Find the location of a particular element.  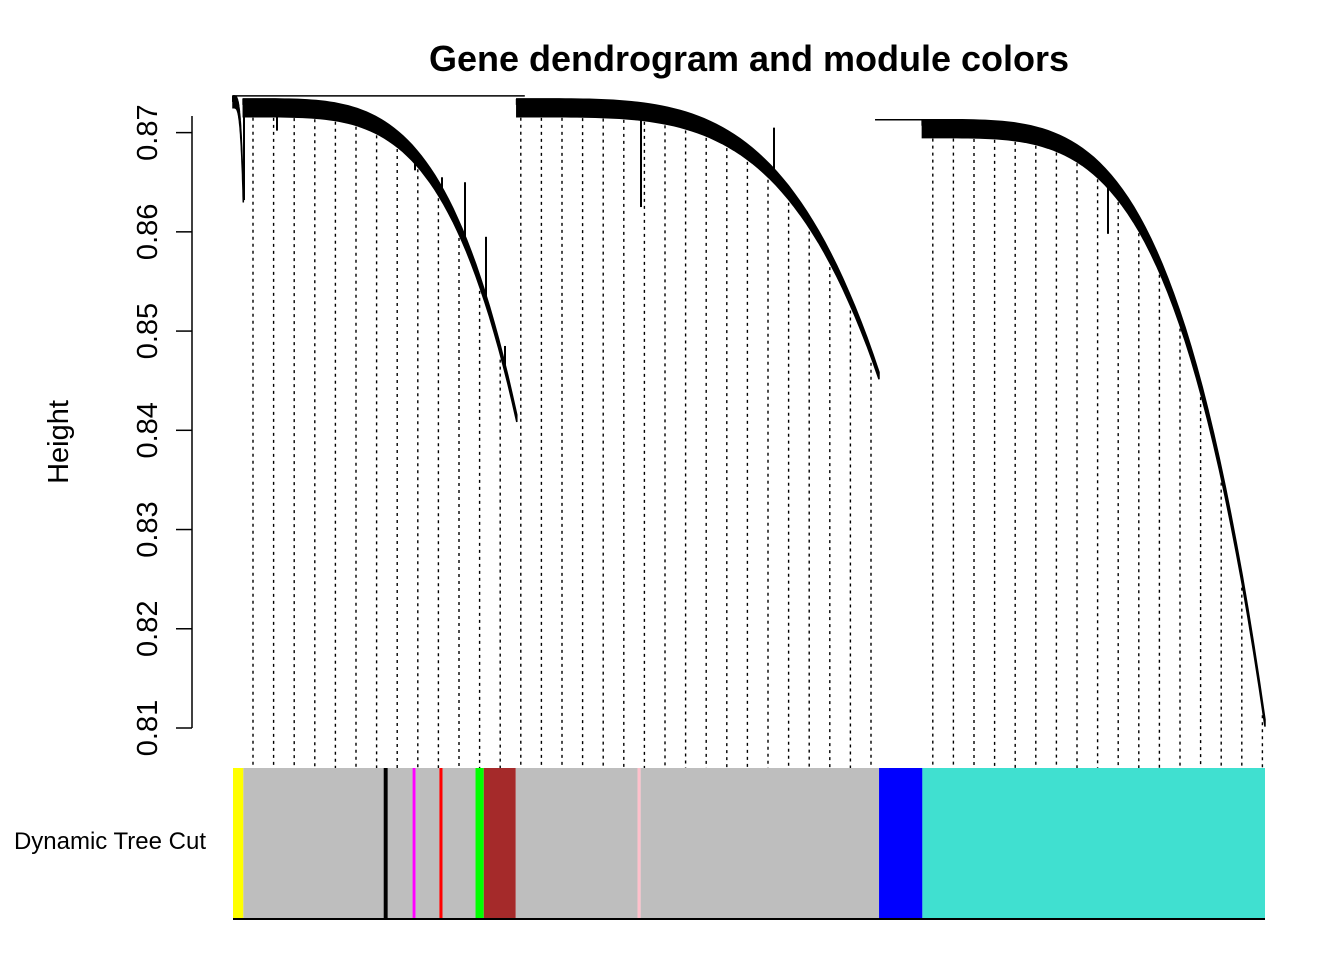

chart-title: Gene dendrogram and module colors is located at coordinates (749, 58).